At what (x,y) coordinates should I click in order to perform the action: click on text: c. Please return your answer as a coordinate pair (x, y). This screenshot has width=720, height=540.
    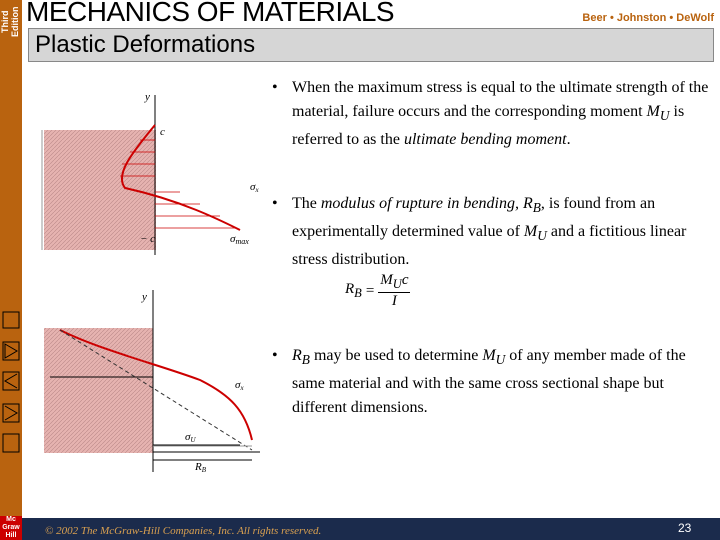
    Looking at the image, I should click on (405, 280).